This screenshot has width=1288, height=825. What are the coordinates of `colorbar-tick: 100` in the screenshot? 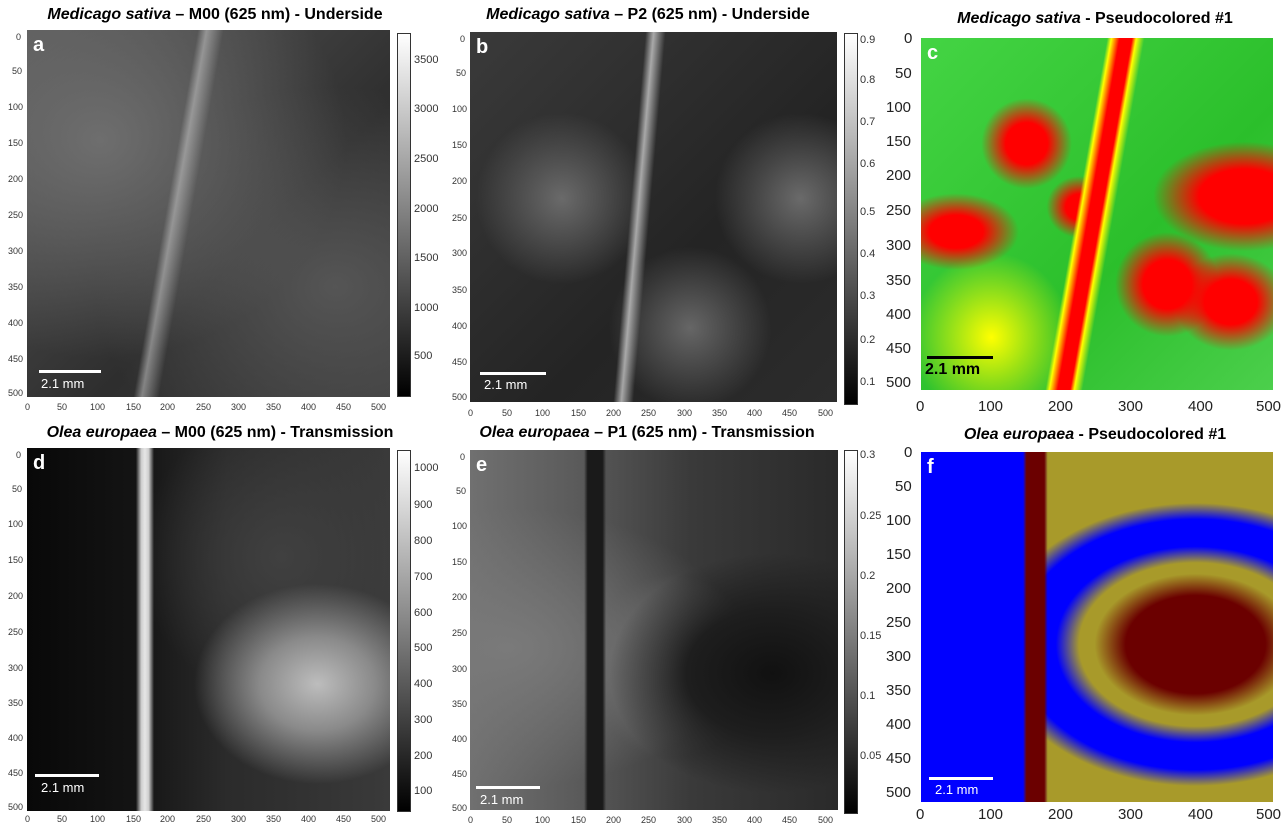 It's located at (423, 791).